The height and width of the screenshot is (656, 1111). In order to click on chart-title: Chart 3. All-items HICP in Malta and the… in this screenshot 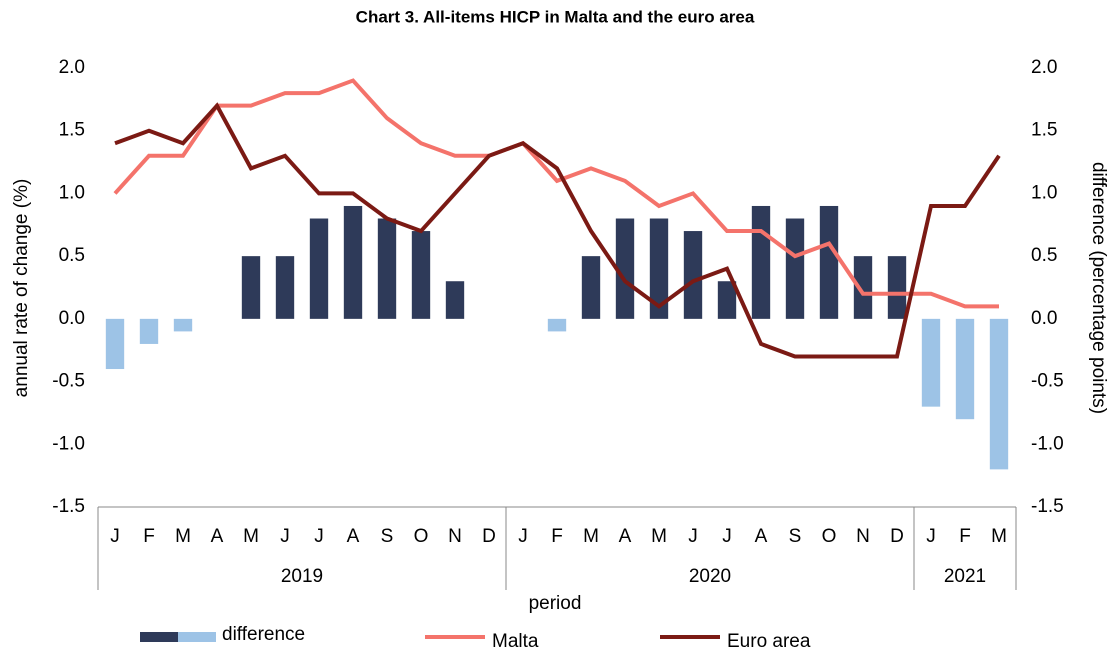, I will do `click(555, 16)`.